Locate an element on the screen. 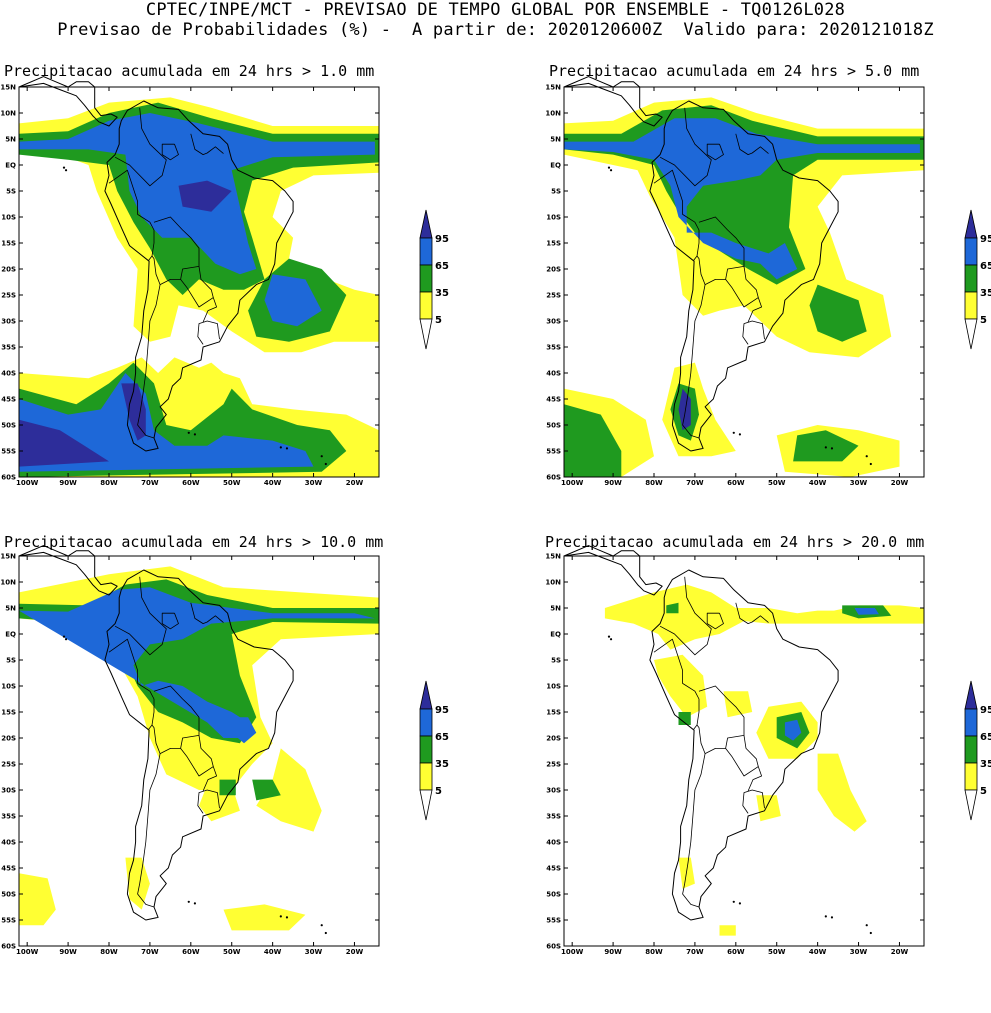 The width and height of the screenshot is (991, 1013). lon-label: 20W is located at coordinates (900, 483).